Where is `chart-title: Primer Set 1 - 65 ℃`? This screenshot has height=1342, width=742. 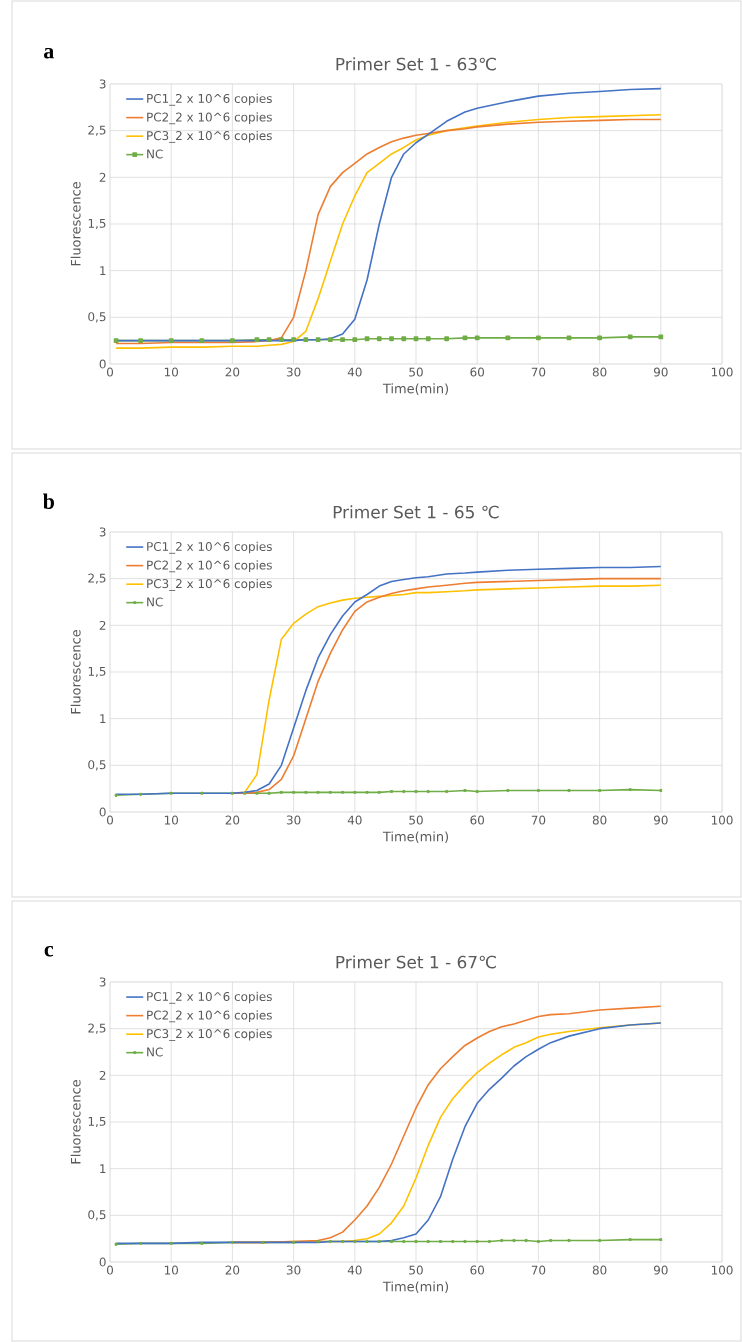
chart-title: Primer Set 1 - 65 ℃ is located at coordinates (416, 512).